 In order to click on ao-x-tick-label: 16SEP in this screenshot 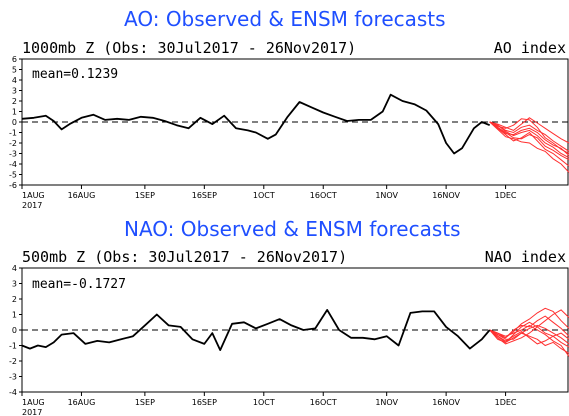, I will do `click(204, 195)`.